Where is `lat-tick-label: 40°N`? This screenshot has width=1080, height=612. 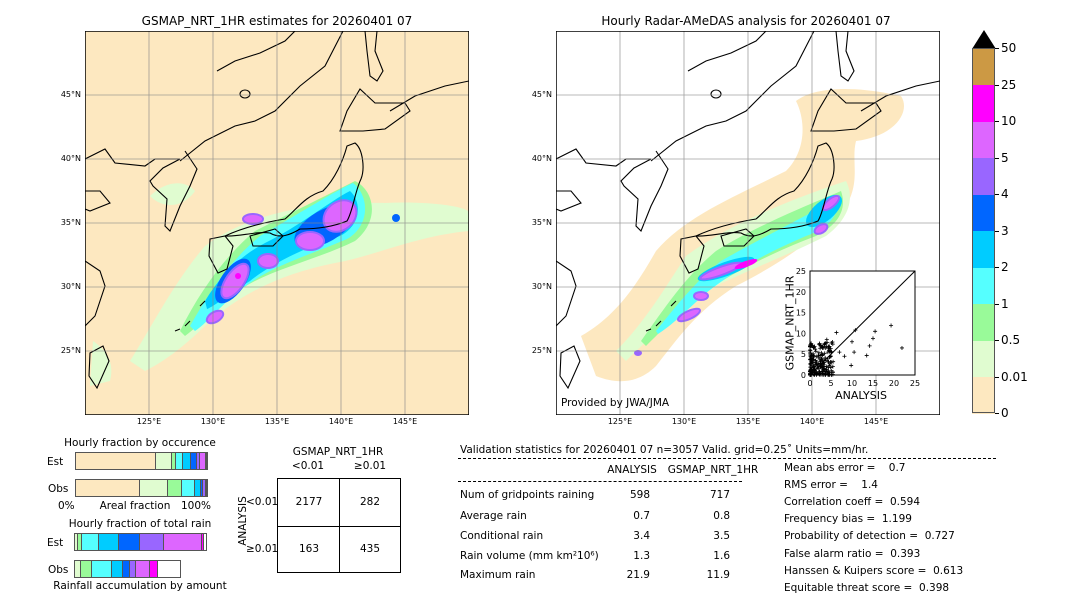
lat-tick-label: 40°N is located at coordinates (70, 158).